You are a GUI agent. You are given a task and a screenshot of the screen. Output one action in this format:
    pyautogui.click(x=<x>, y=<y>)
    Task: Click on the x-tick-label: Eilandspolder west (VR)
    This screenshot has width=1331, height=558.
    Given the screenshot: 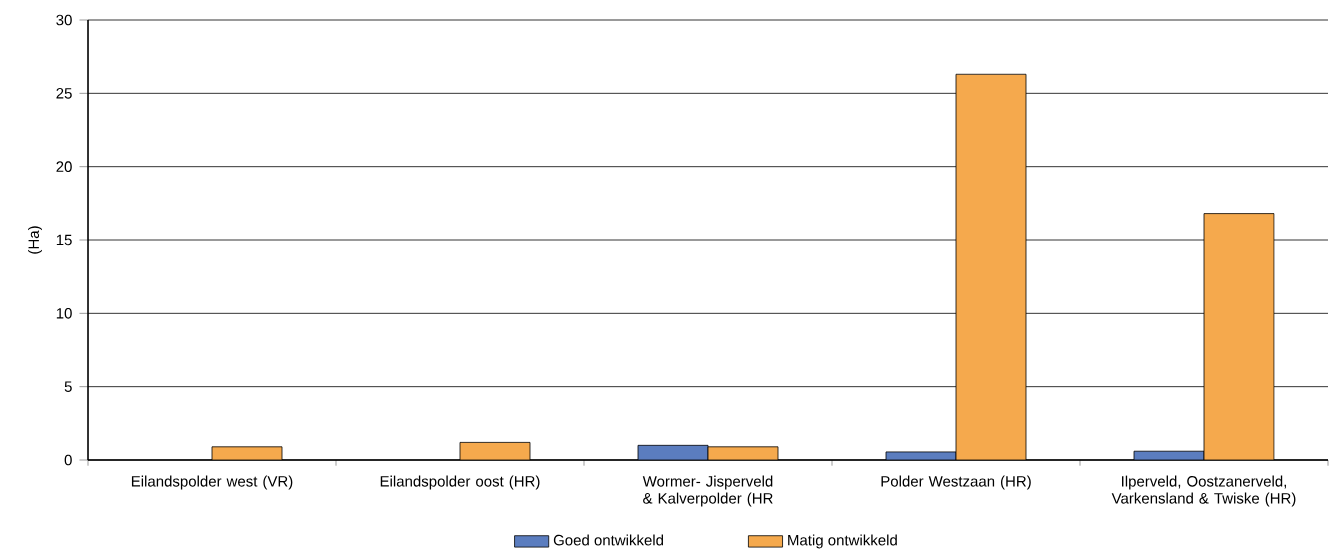 What is the action you would take?
    pyautogui.click(x=212, y=482)
    